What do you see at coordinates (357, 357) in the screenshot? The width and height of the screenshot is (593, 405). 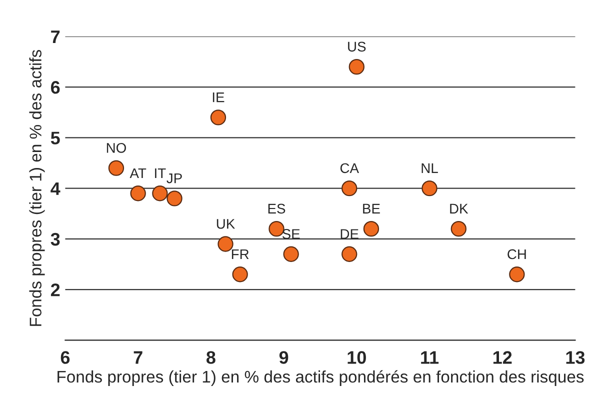 I see `x-tick-label: 10` at bounding box center [357, 357].